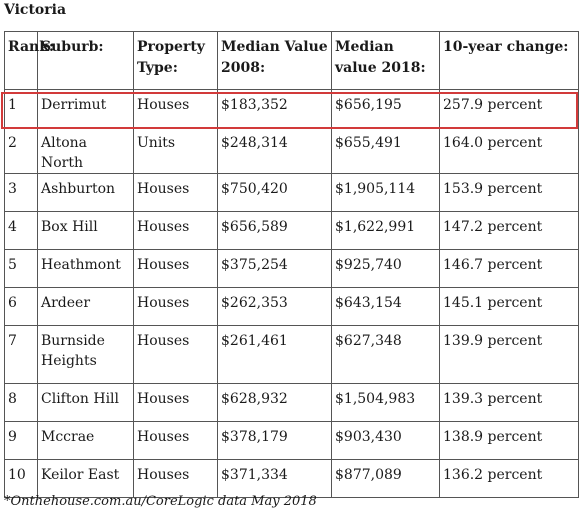 This screenshot has height=514, width=583. Describe the element at coordinates (85, 108) in the screenshot. I see `cell-suburb: Derrimut` at that location.